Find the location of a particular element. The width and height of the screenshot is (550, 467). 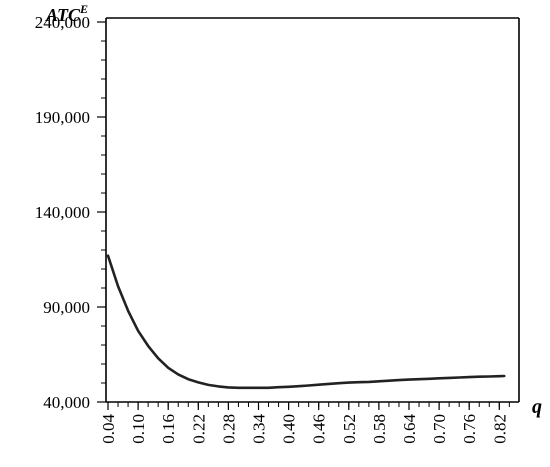

y-tick-labels: 40,000 90,000 140,000 190,000 240,000 is located at coordinates (62, 212).